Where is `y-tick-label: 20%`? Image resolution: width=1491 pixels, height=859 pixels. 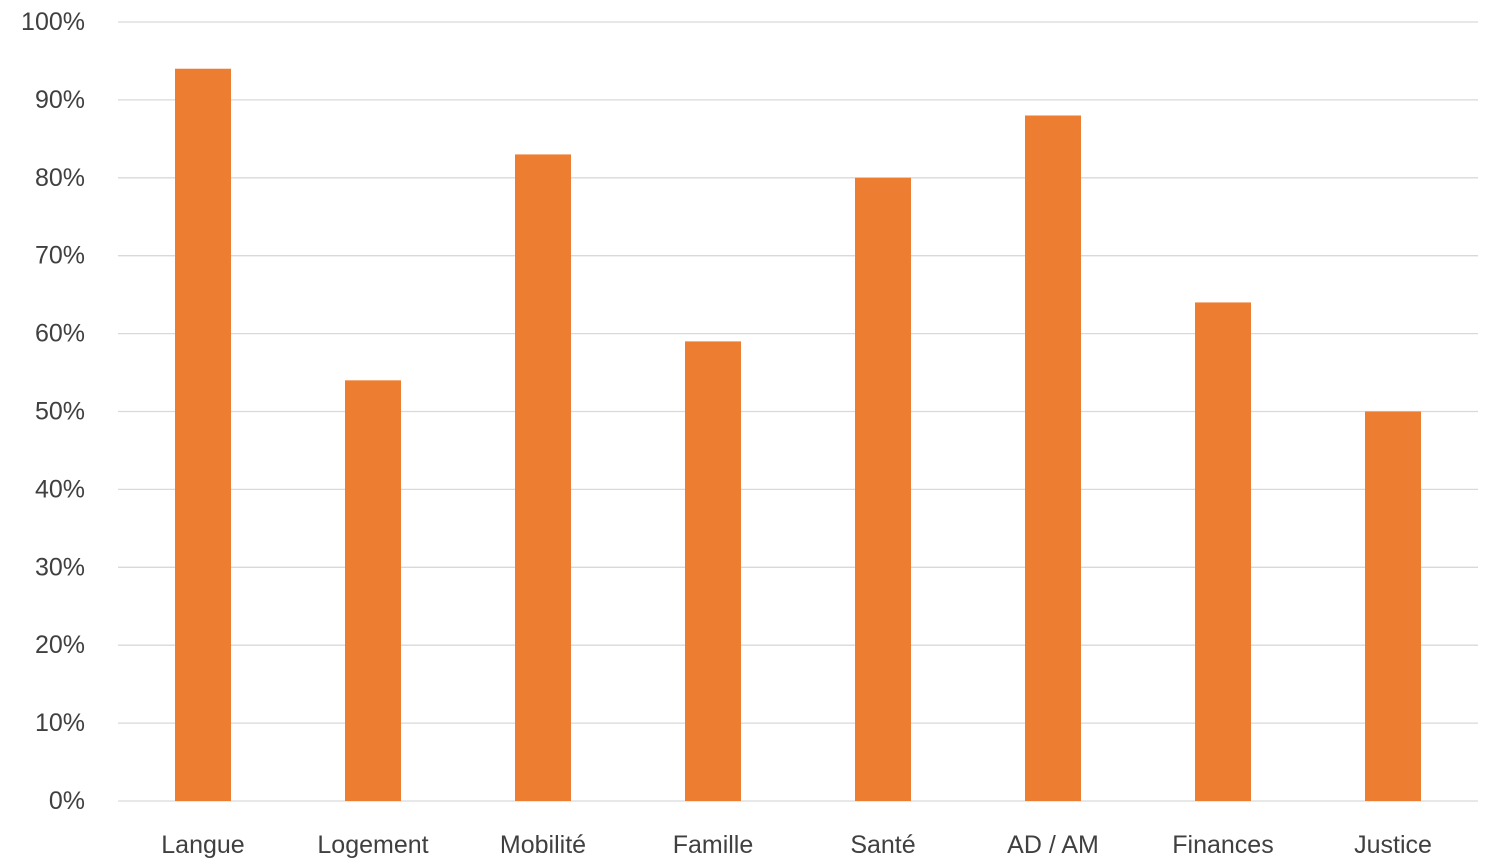
y-tick-label: 20% is located at coordinates (60, 645).